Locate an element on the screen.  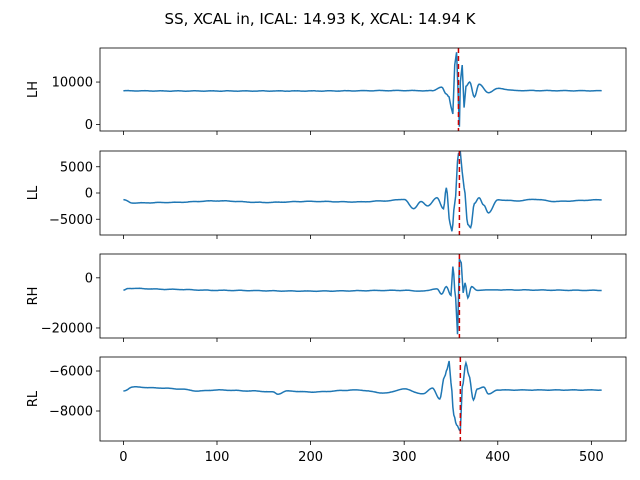
x-tick-label: 500 is located at coordinates (591, 457).